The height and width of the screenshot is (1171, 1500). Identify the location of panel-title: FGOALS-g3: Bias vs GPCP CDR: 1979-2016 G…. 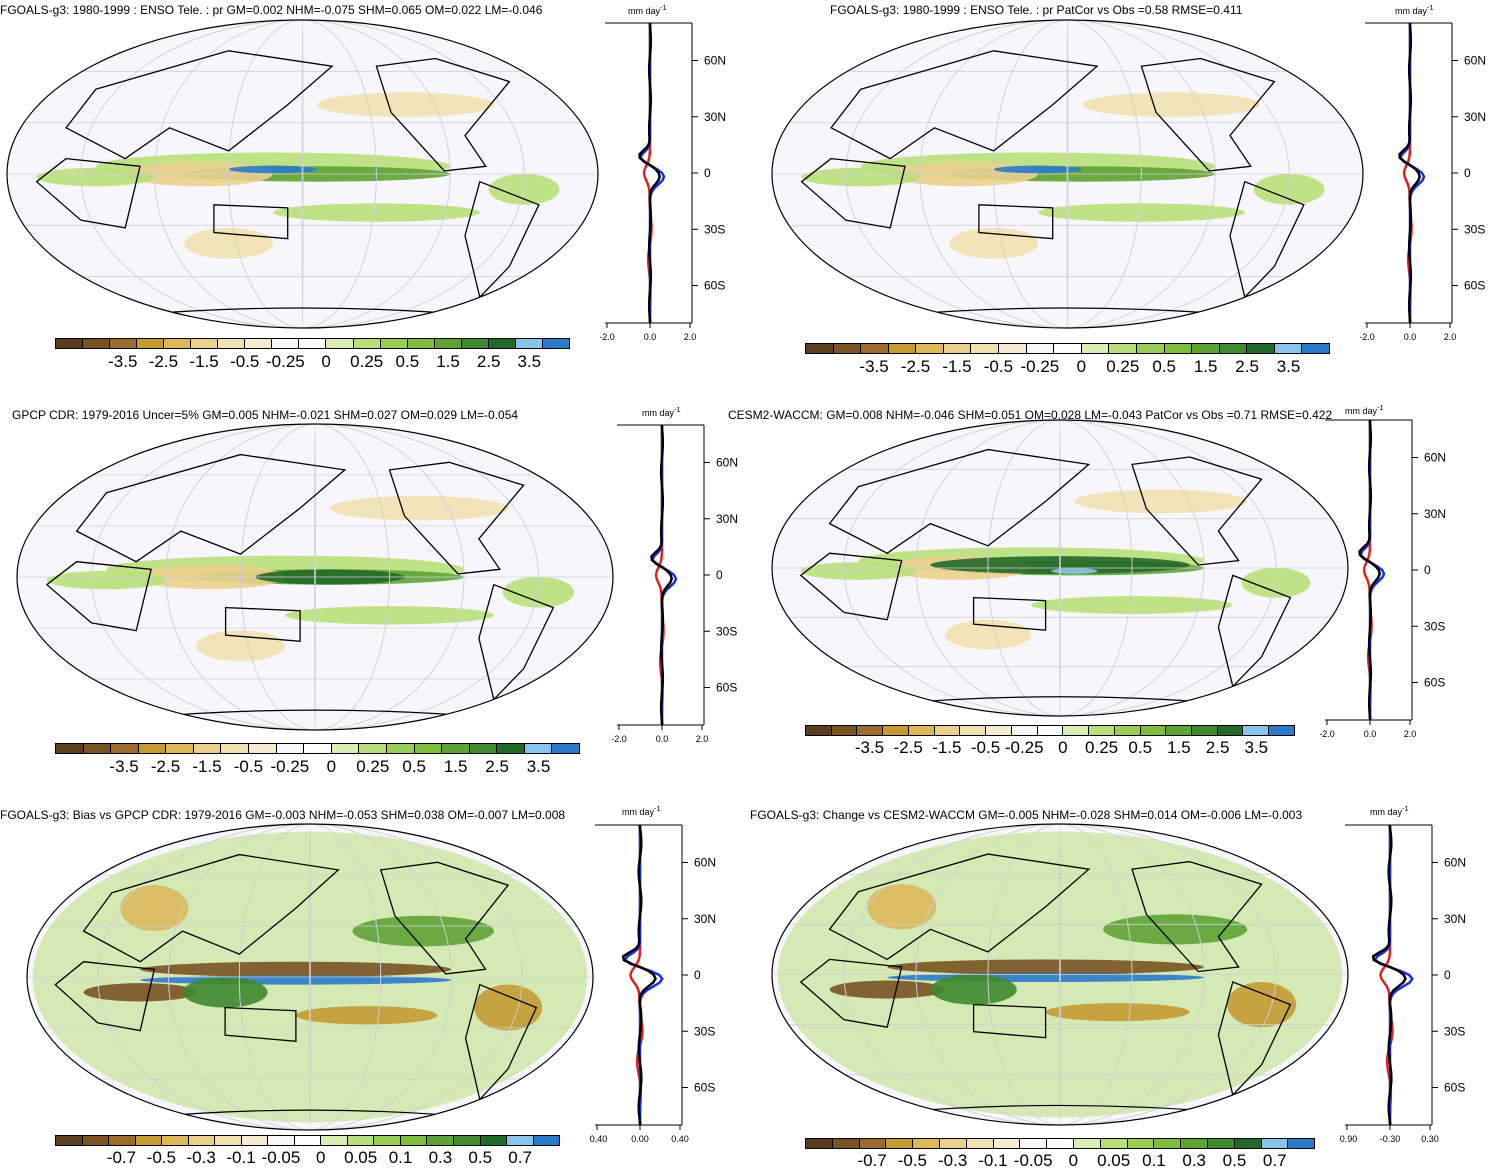
(283, 815).